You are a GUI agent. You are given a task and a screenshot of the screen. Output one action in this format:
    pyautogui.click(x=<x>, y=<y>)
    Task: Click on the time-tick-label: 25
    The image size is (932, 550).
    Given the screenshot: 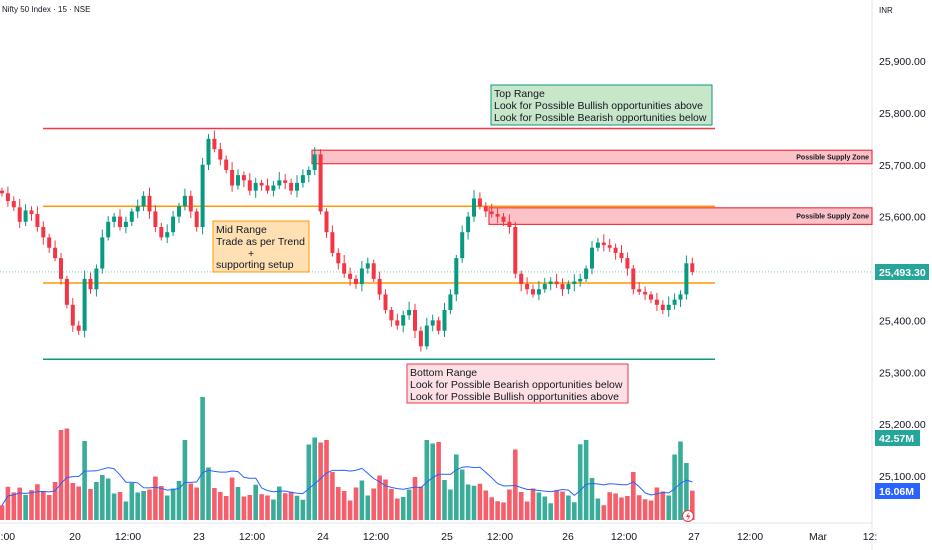 What is the action you would take?
    pyautogui.click(x=447, y=537)
    